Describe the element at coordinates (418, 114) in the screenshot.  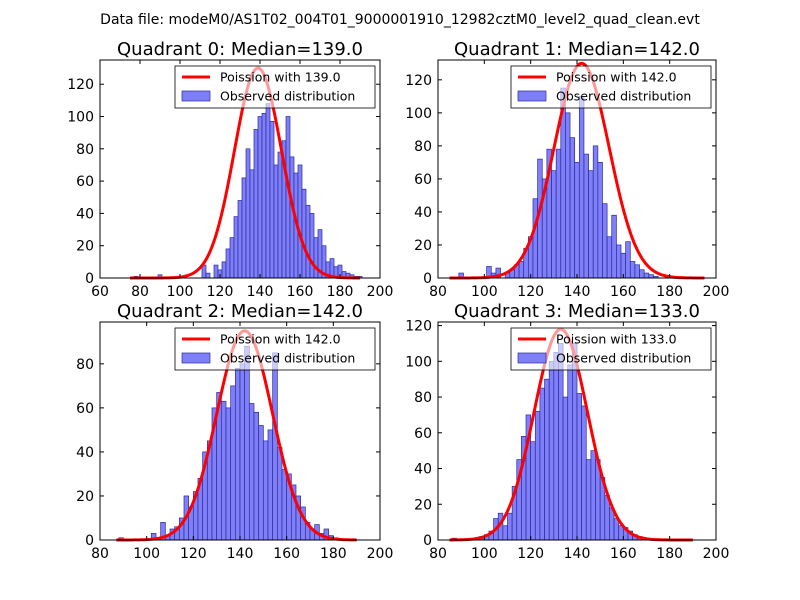
I see `y-tick-label: 100` at that location.